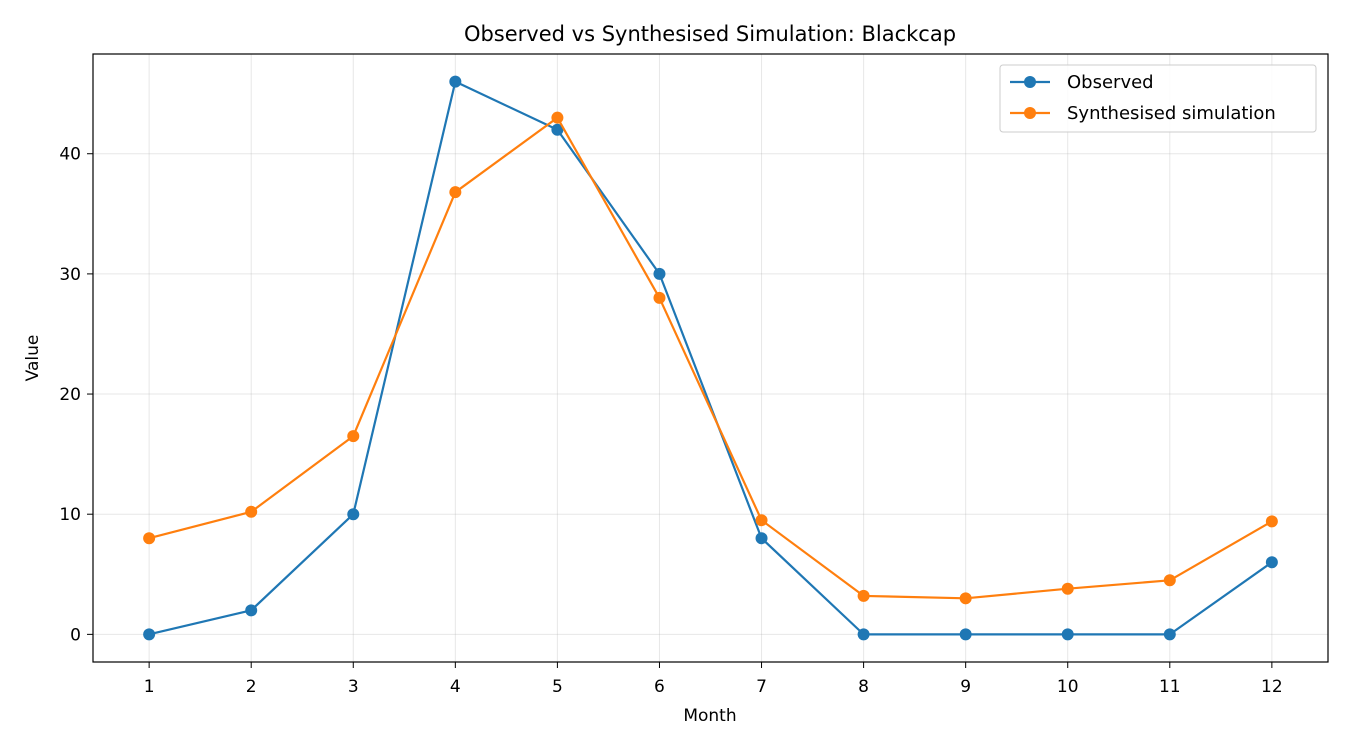  I want to click on legend-marker-synthesised, so click(1030, 113).